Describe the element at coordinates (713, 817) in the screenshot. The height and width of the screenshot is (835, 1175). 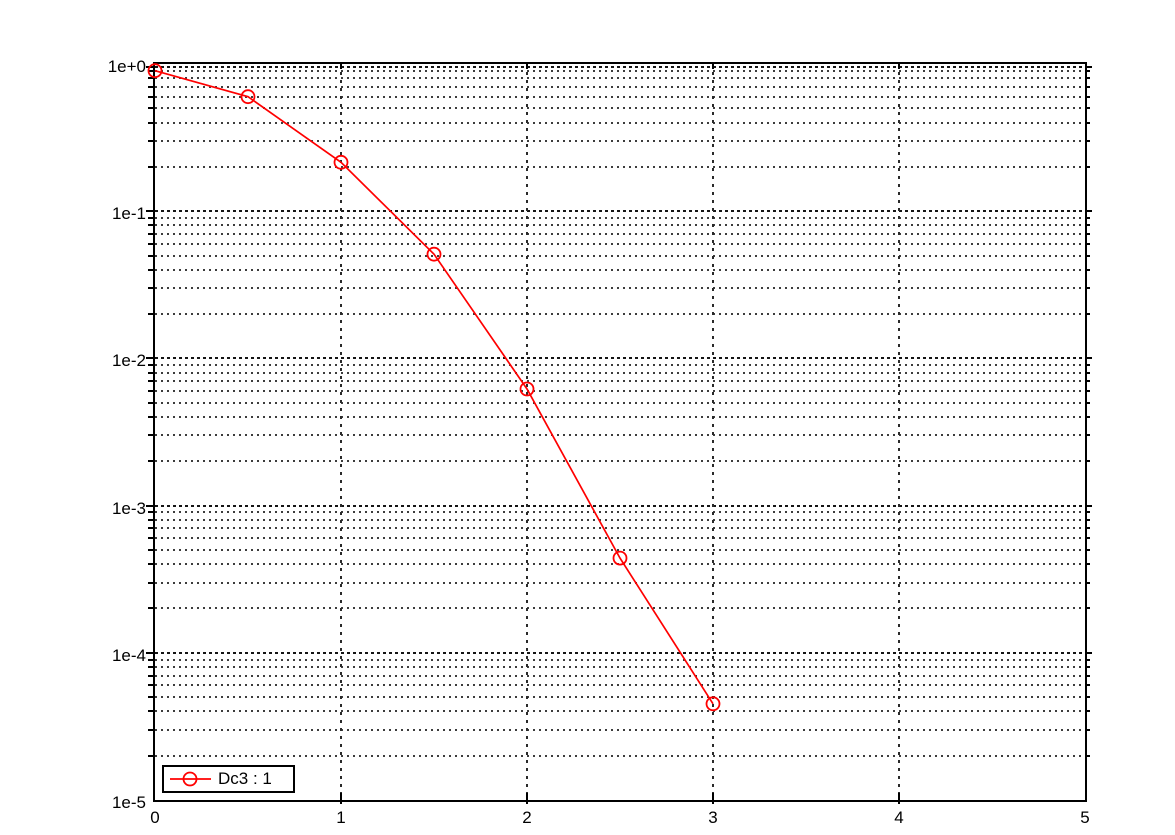
I see `x-tick-label: 3` at that location.